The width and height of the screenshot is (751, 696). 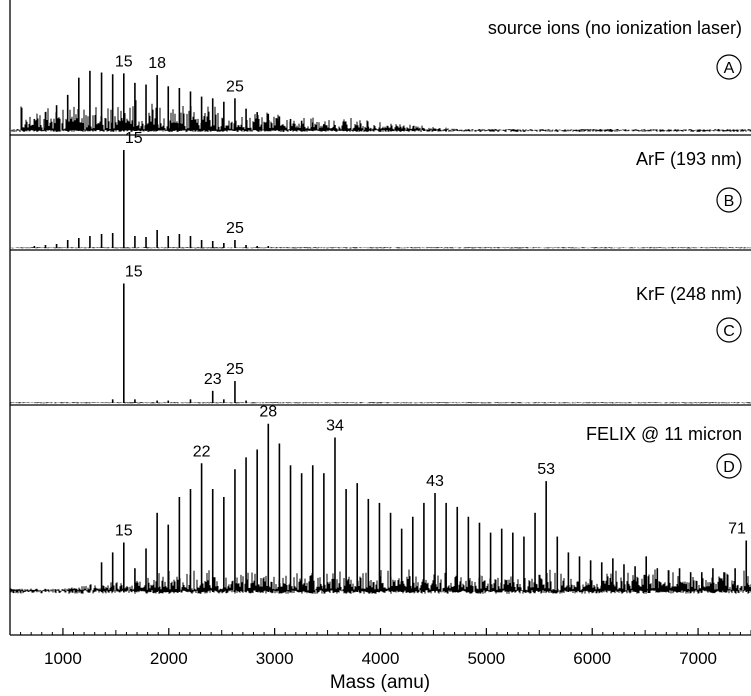 What do you see at coordinates (737, 529) in the screenshot?
I see `peak-label-d-71: 71` at bounding box center [737, 529].